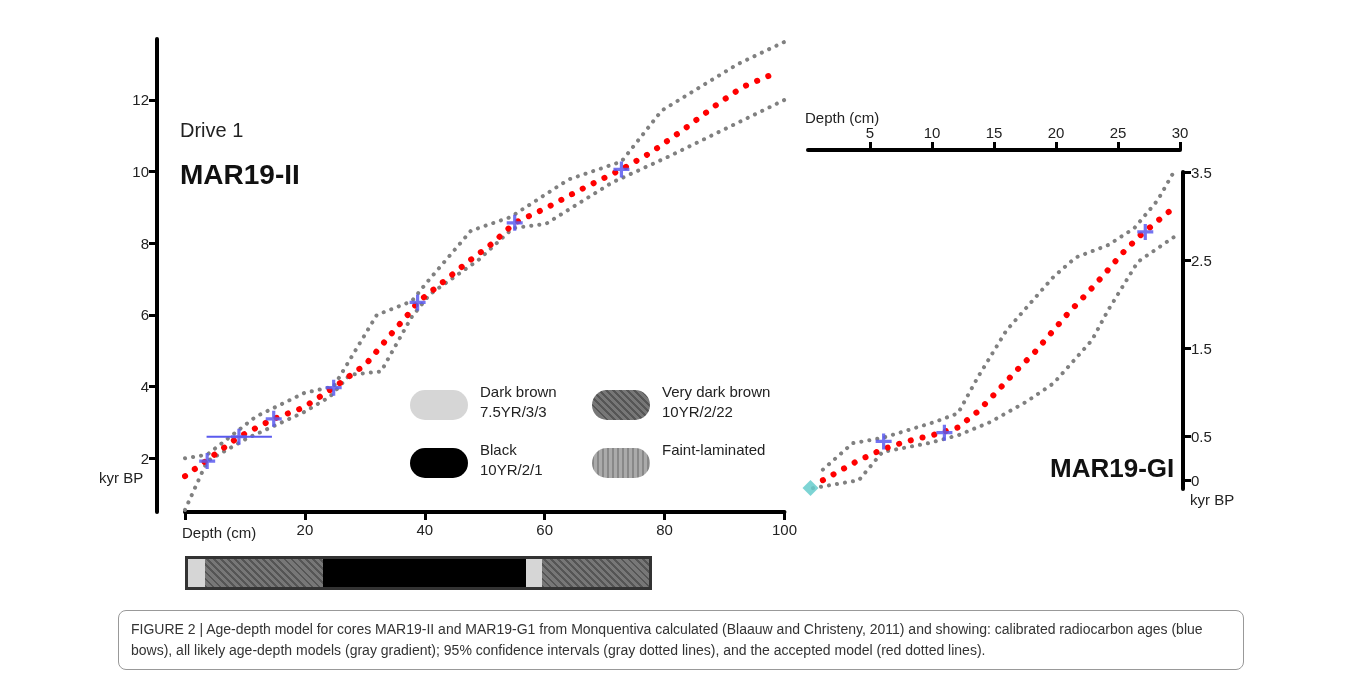 The width and height of the screenshot is (1358, 683). Describe the element at coordinates (714, 450) in the screenshot. I see `annotation: Faint-laminated` at that location.